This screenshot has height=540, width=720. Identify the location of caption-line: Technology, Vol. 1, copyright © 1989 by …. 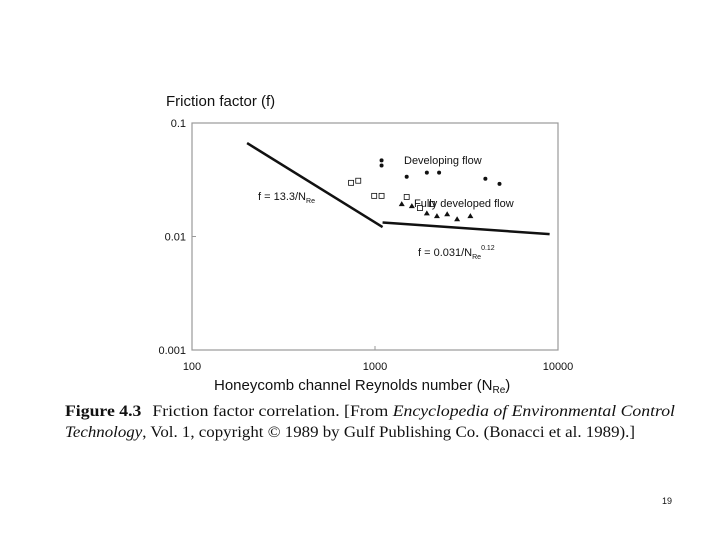
(350, 432).